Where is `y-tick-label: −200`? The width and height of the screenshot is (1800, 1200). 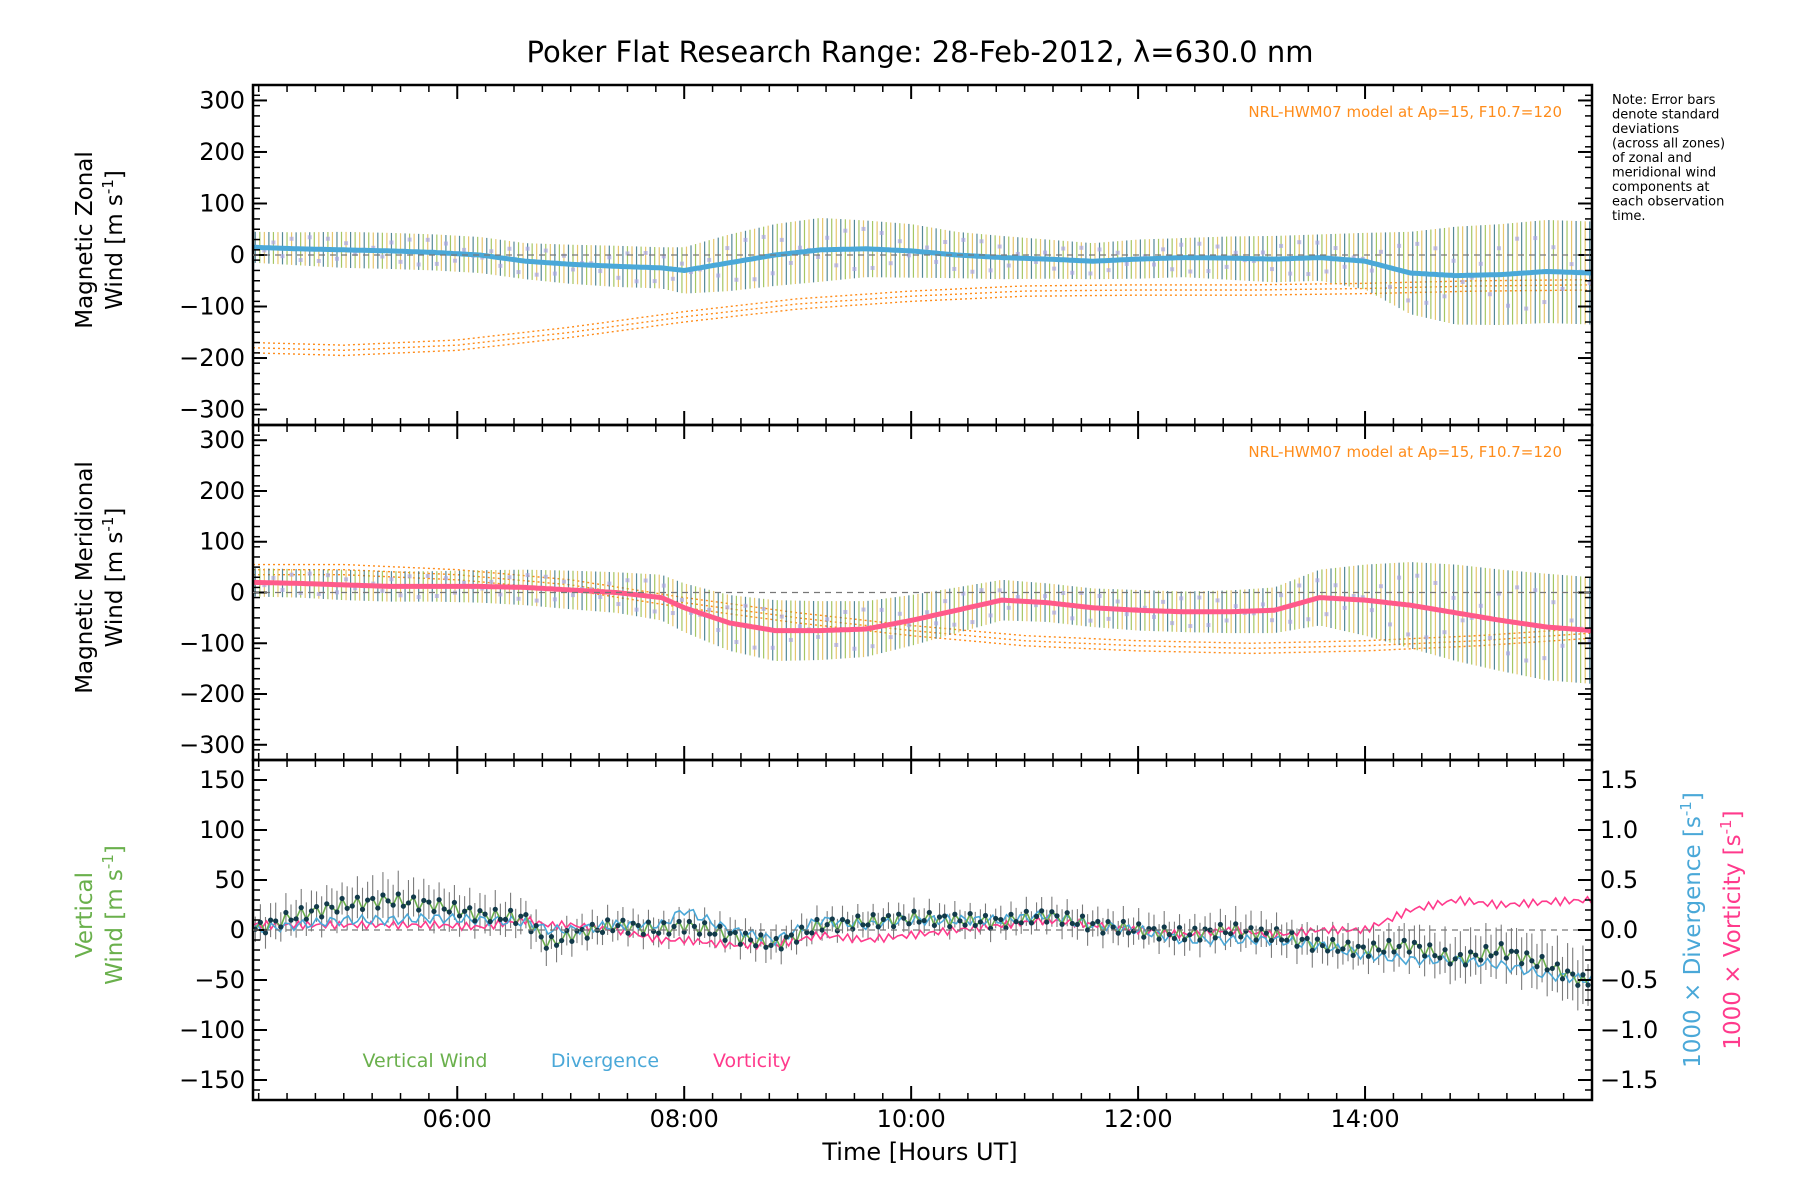 y-tick-label: −200 is located at coordinates (212, 694).